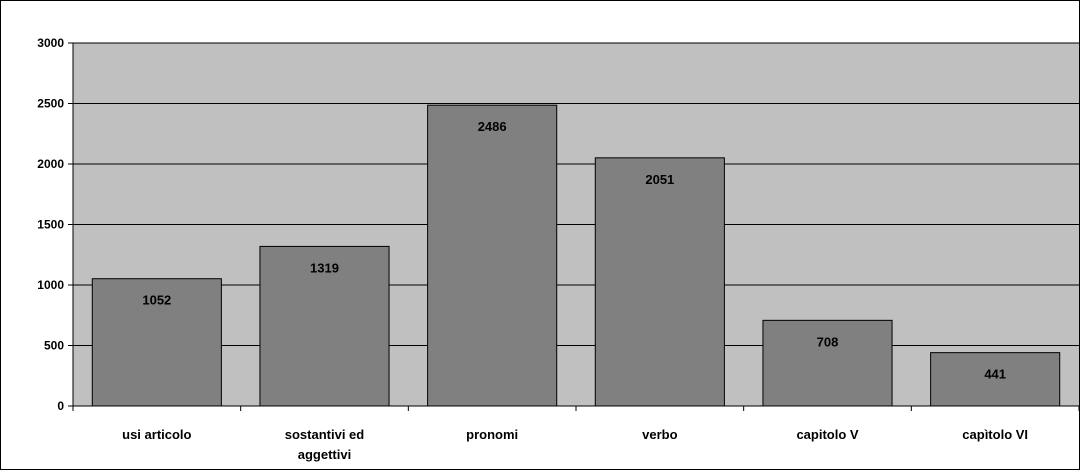  I want to click on x-tick-label: usi articolo, so click(156, 434).